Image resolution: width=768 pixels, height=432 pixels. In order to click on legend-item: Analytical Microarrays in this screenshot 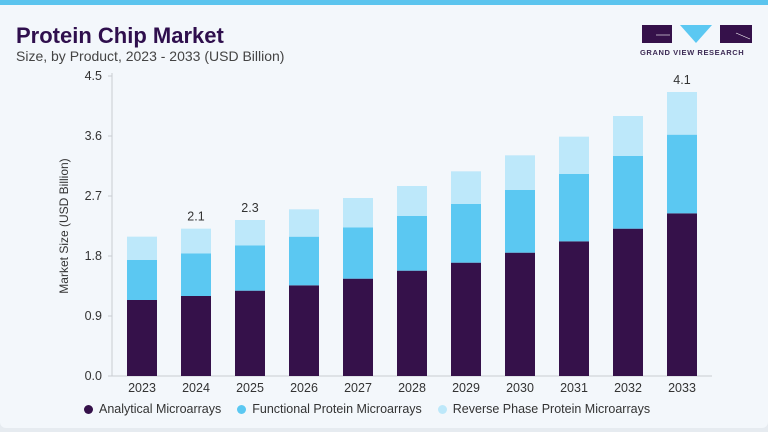, I will do `click(152, 409)`.